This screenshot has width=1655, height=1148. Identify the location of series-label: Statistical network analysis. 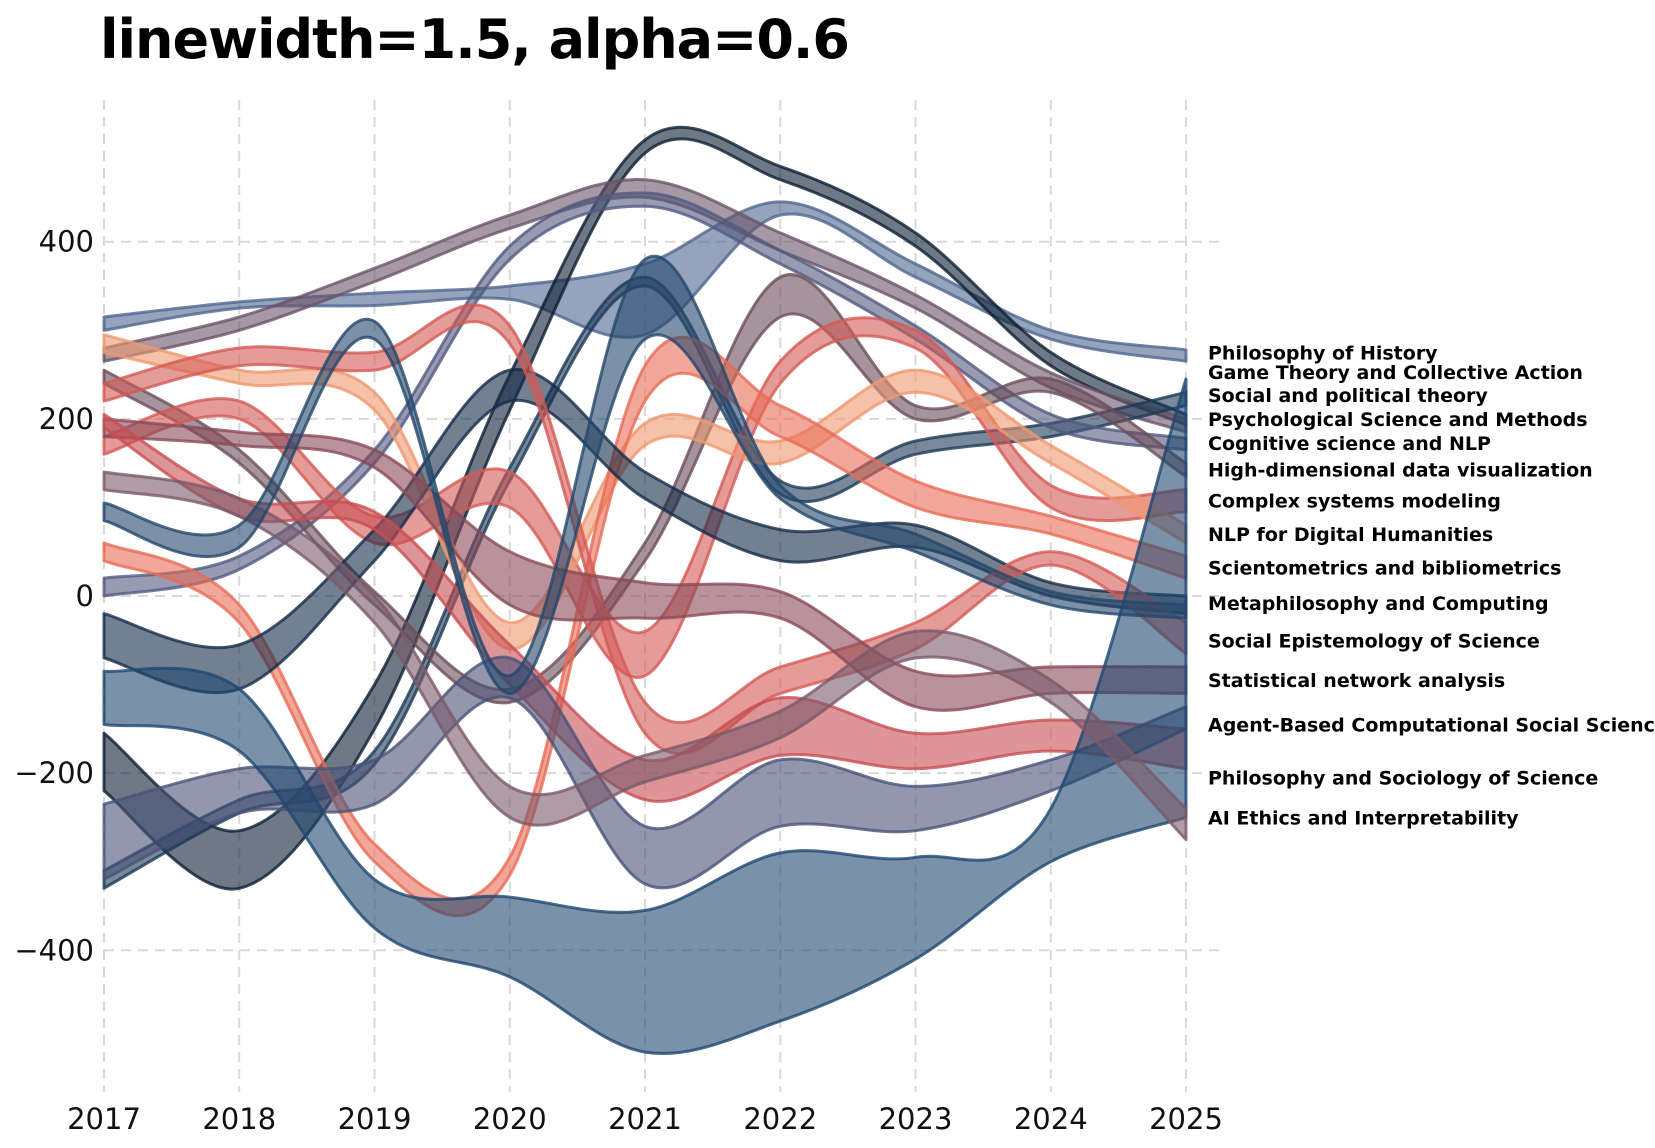
(1356, 681).